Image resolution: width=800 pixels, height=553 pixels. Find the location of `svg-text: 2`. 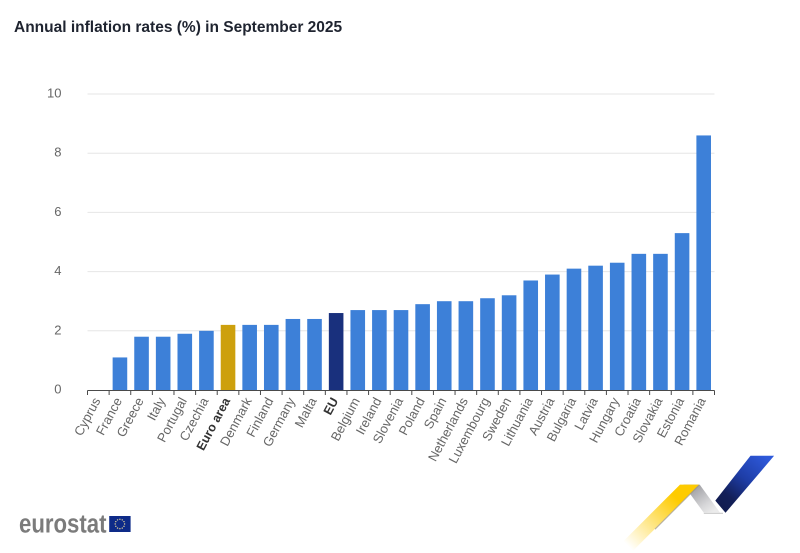

svg-text: 2 is located at coordinates (57, 329).